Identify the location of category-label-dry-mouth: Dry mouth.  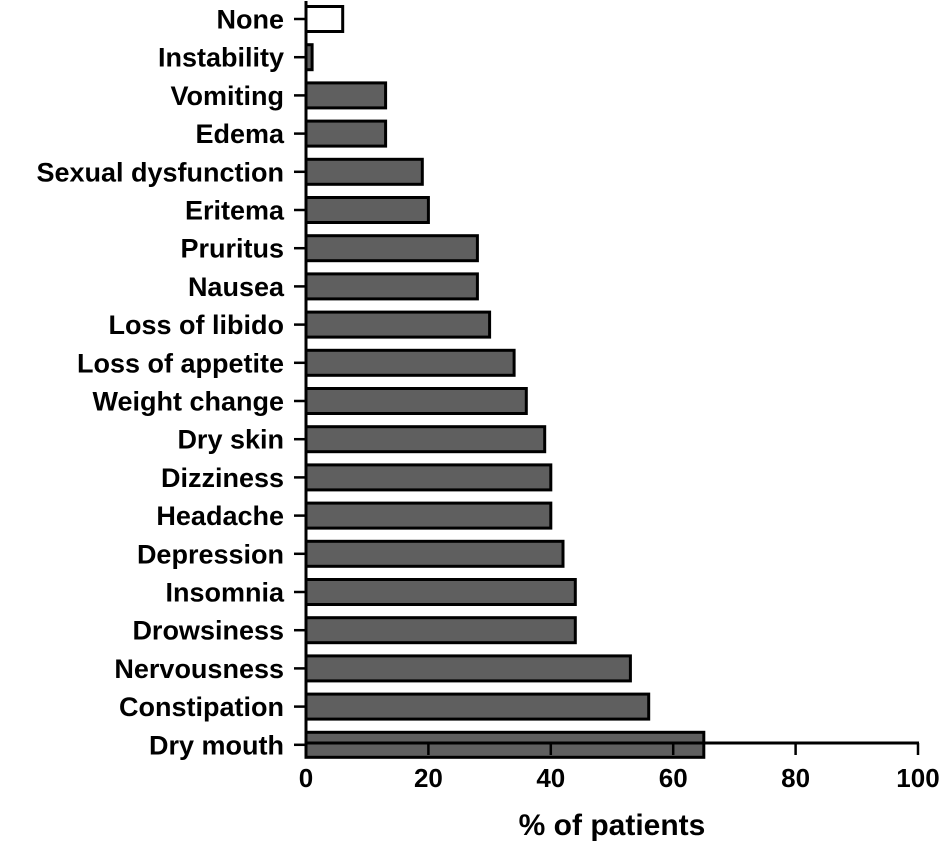
(216, 745).